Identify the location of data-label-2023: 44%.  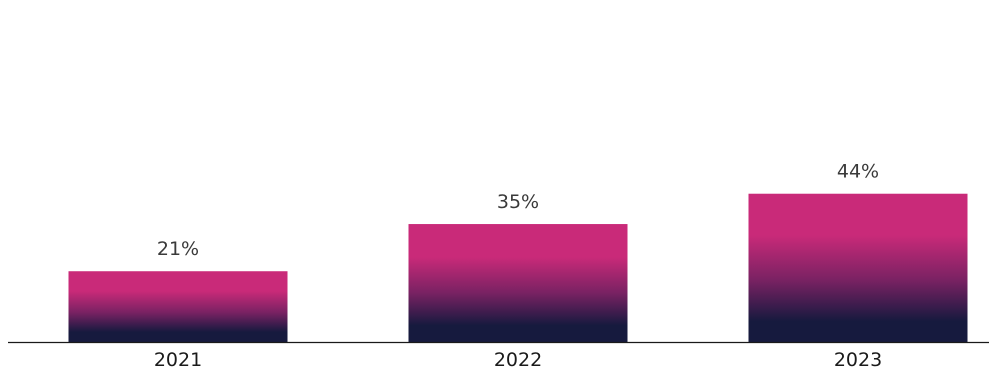
(858, 172).